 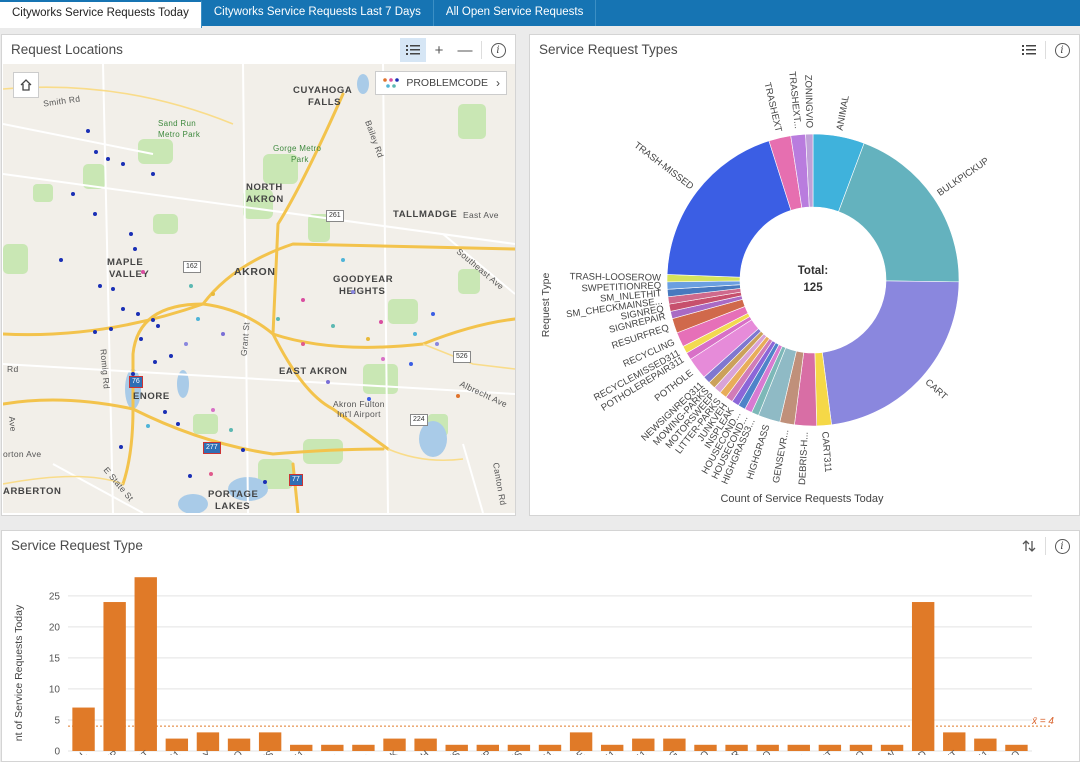 I want to click on interstate-shield-277: 277, so click(x=212, y=448).